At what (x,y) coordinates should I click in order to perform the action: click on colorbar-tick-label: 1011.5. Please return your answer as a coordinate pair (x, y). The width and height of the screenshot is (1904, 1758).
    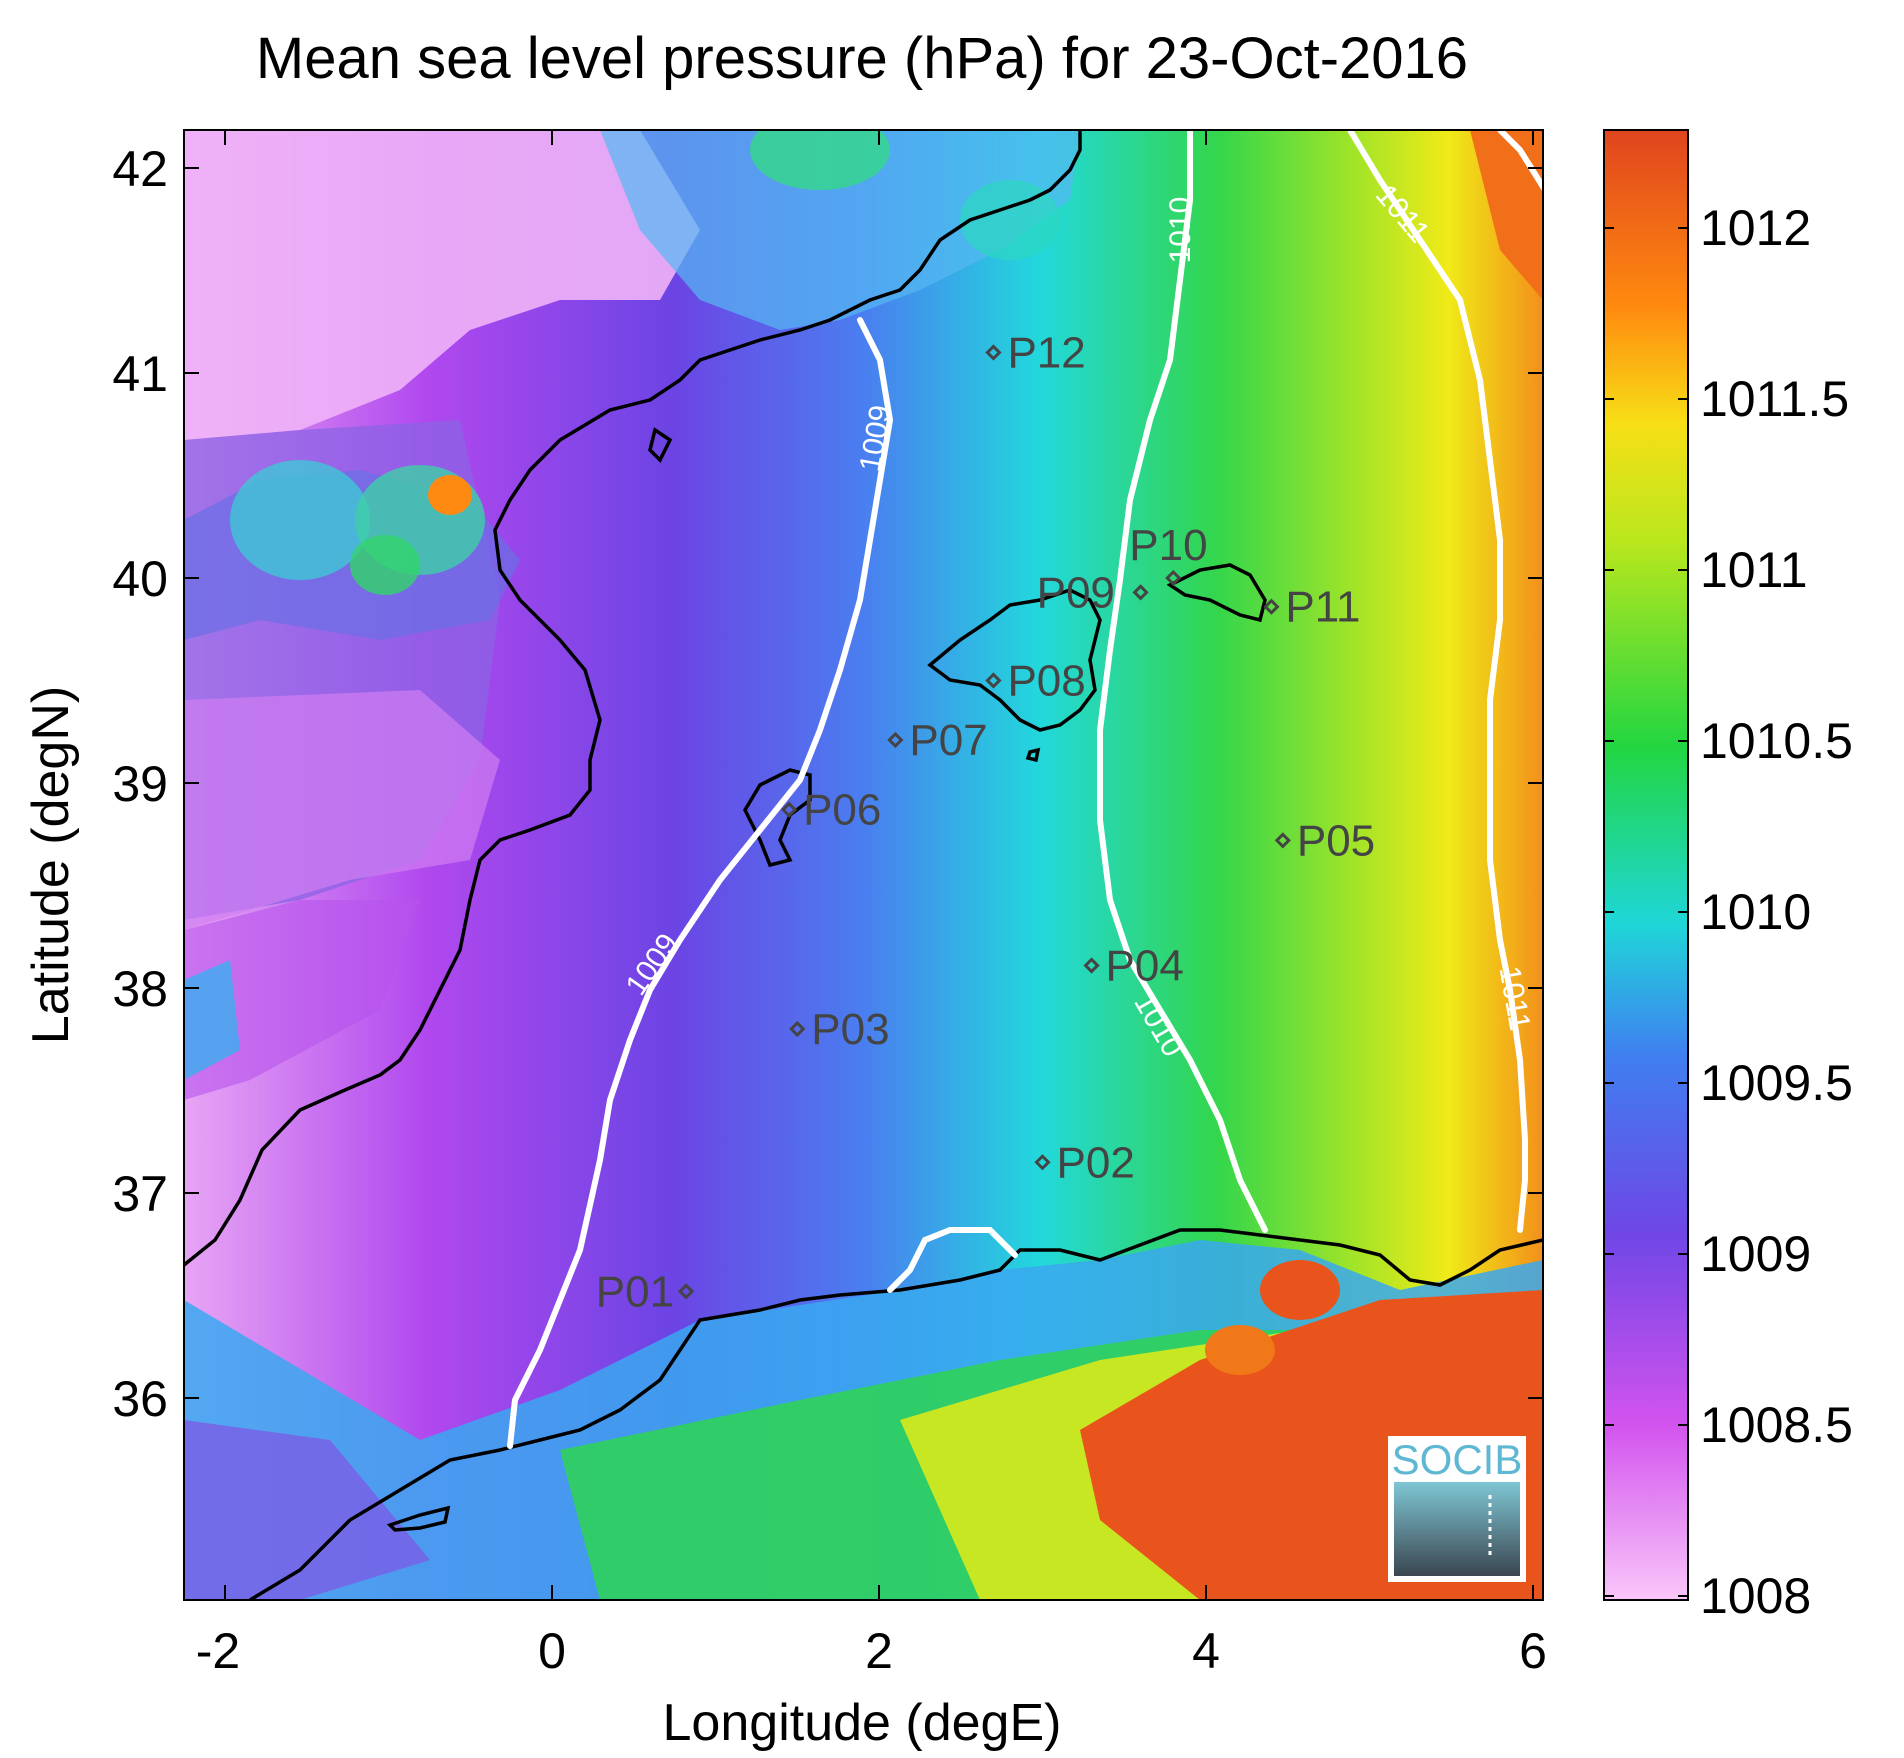
    Looking at the image, I should click on (1774, 399).